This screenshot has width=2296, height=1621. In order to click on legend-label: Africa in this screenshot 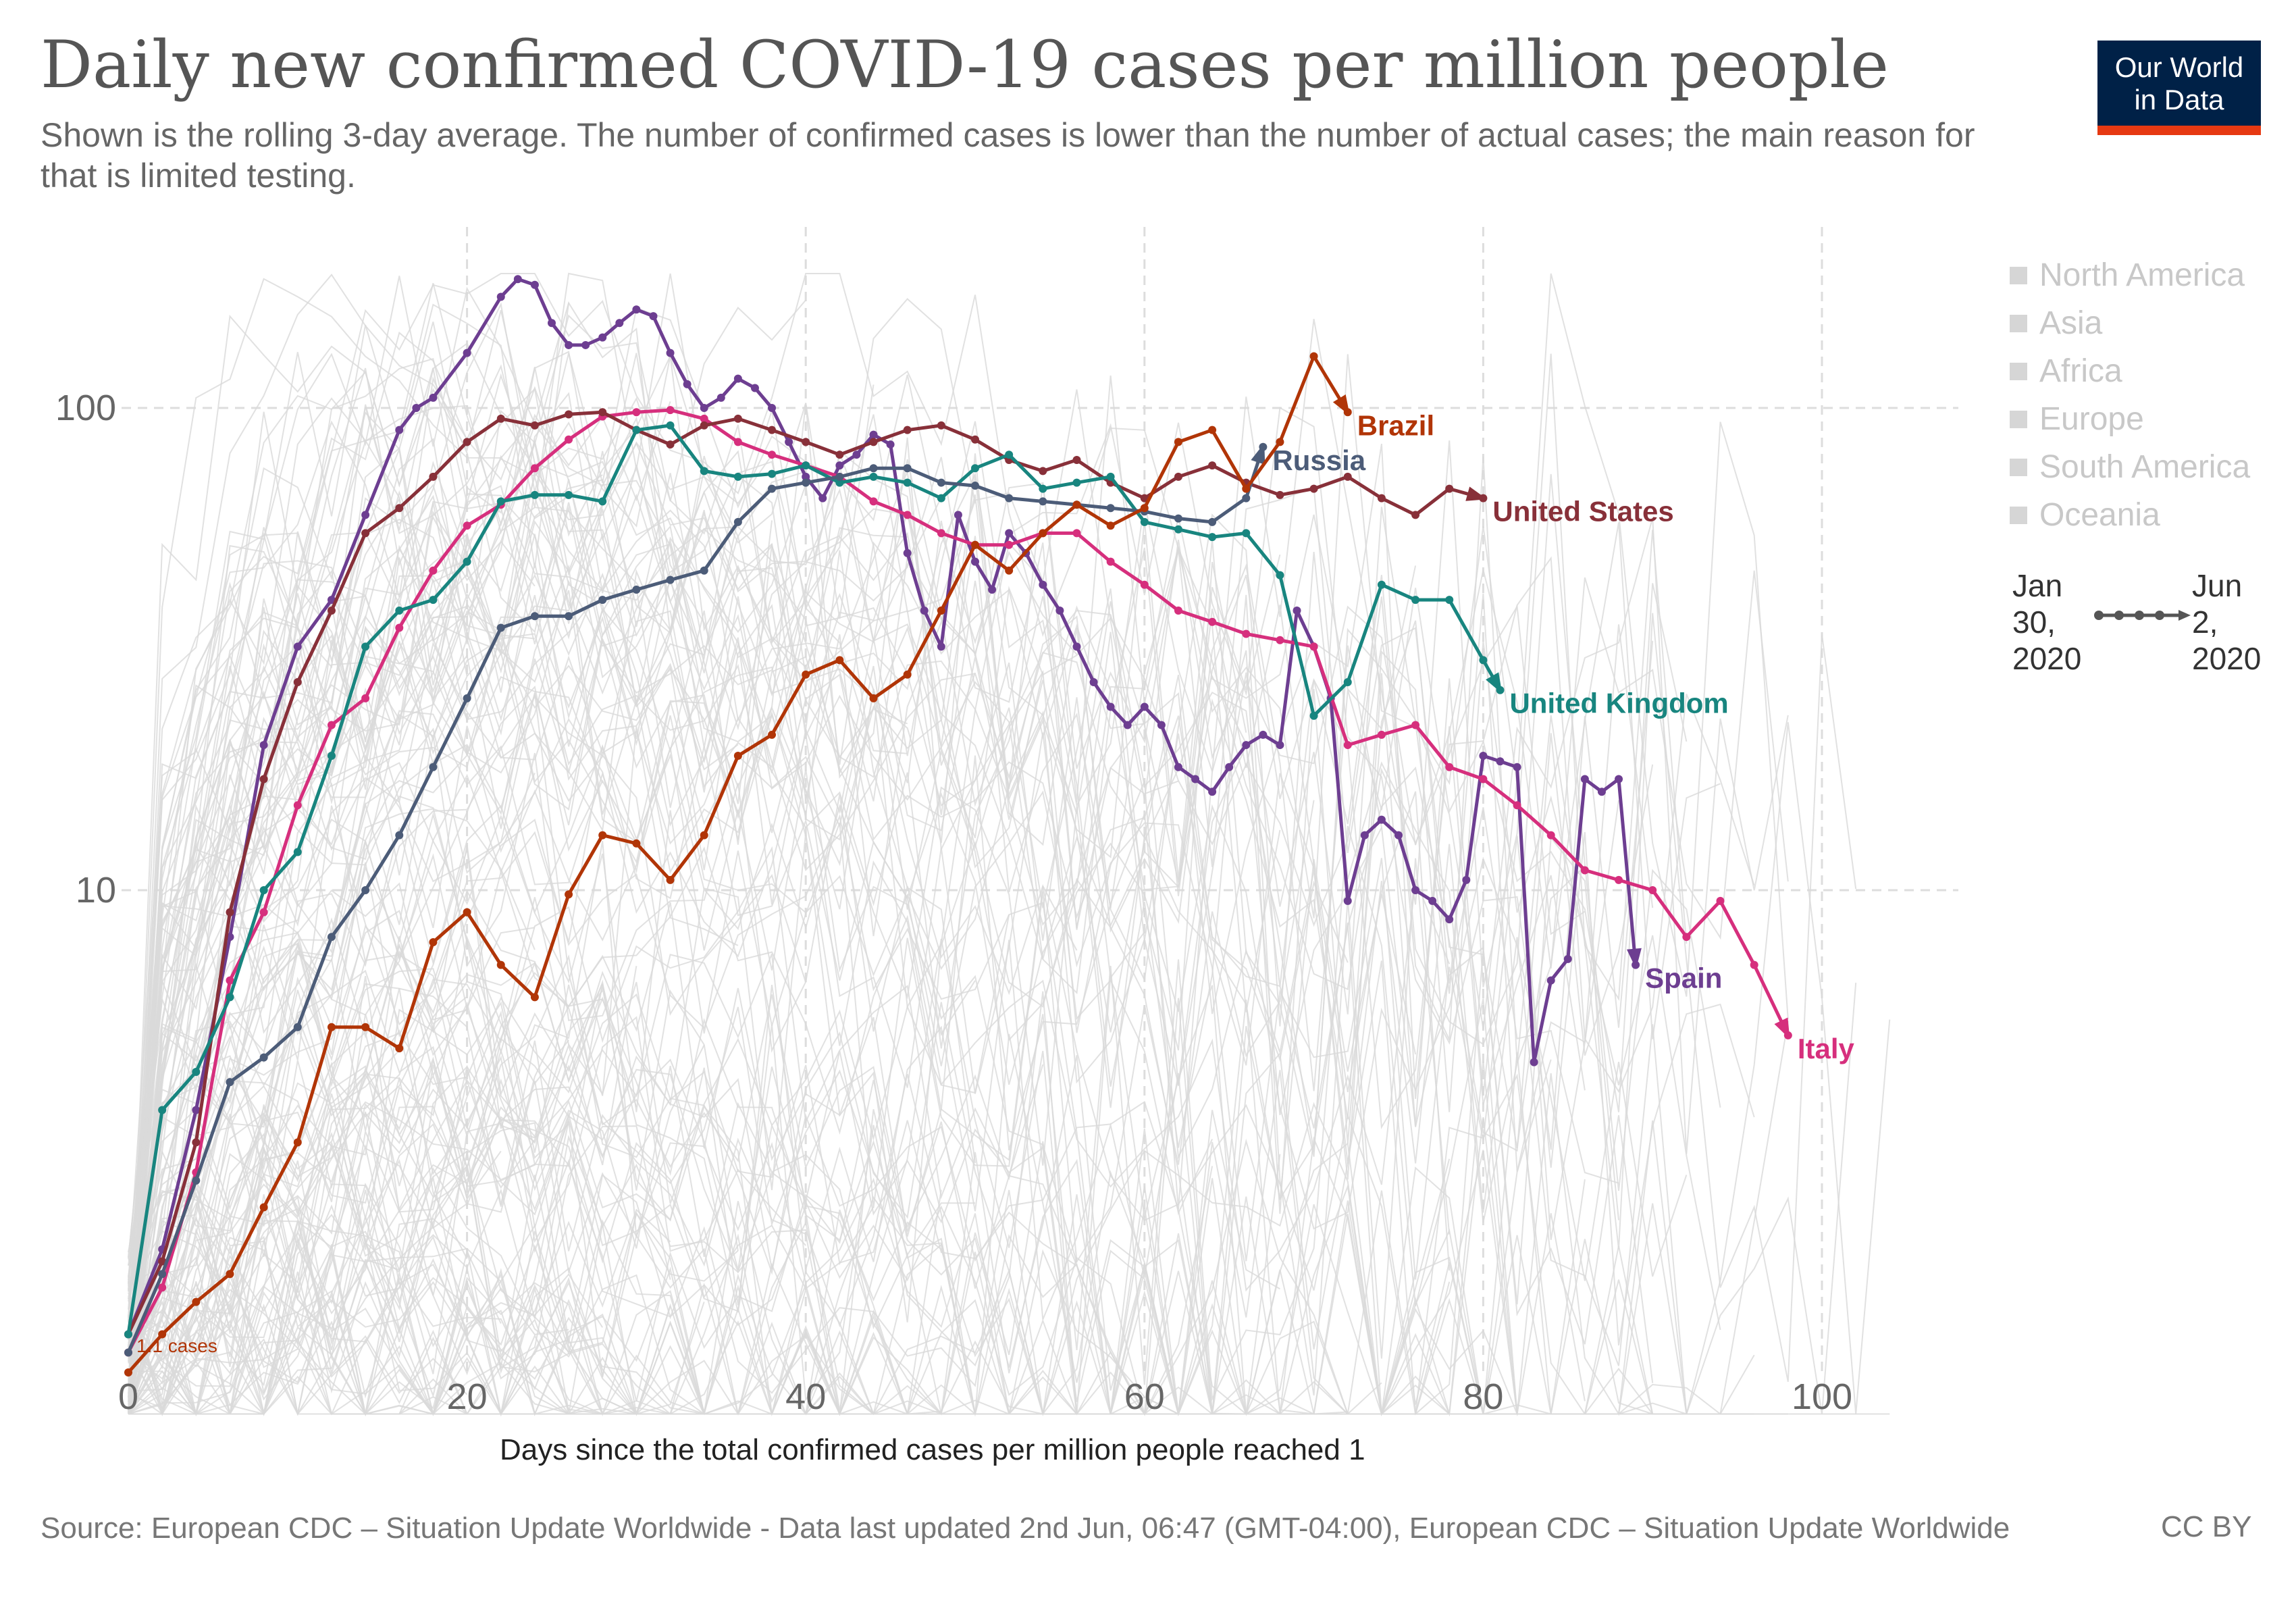, I will do `click(2080, 371)`.